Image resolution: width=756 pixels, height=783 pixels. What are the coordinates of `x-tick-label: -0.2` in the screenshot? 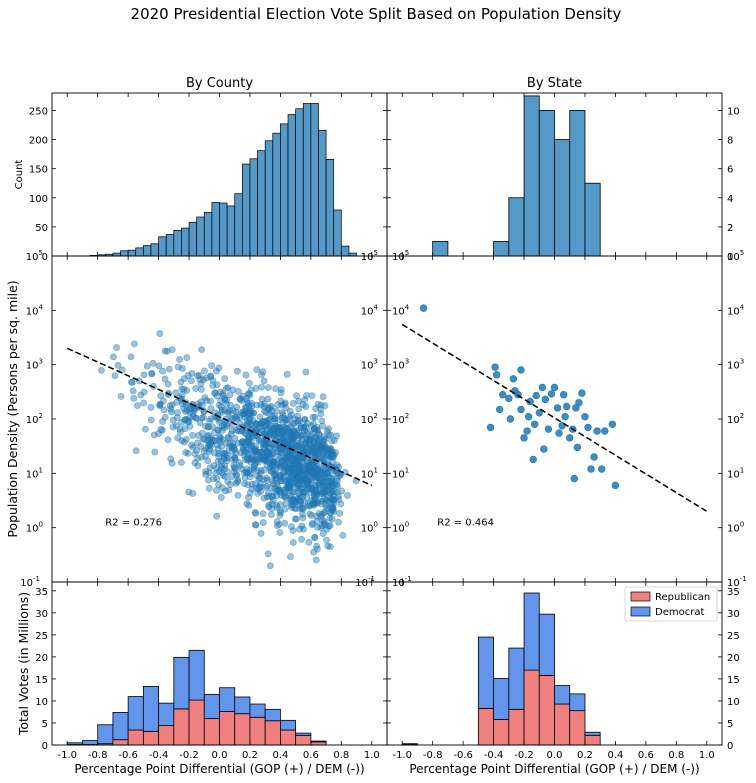 It's located at (524, 755).